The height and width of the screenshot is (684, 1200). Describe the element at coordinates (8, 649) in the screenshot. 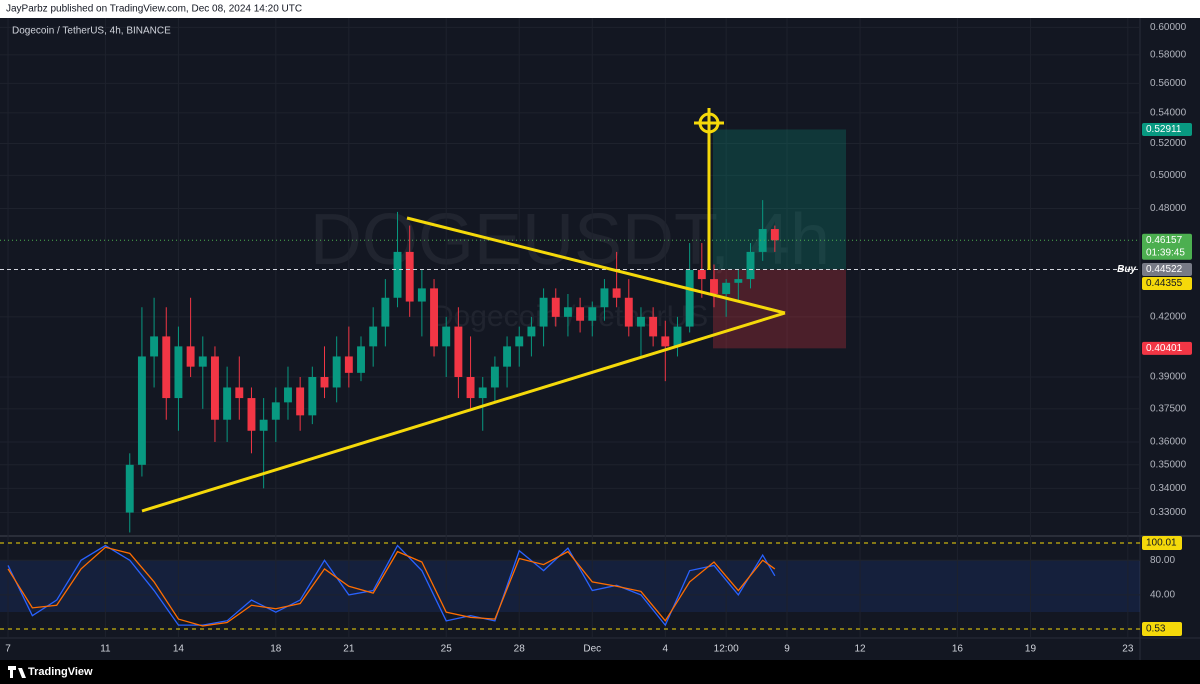

I see `x-tick-label: 7` at that location.